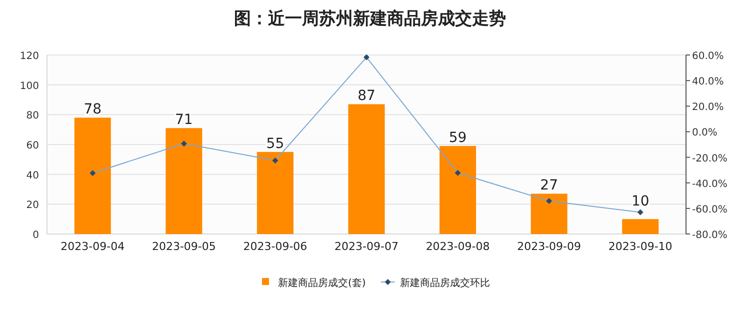  What do you see at coordinates (445, 283) in the screenshot?
I see `legend-label: 新建商品房成交环比` at bounding box center [445, 283].